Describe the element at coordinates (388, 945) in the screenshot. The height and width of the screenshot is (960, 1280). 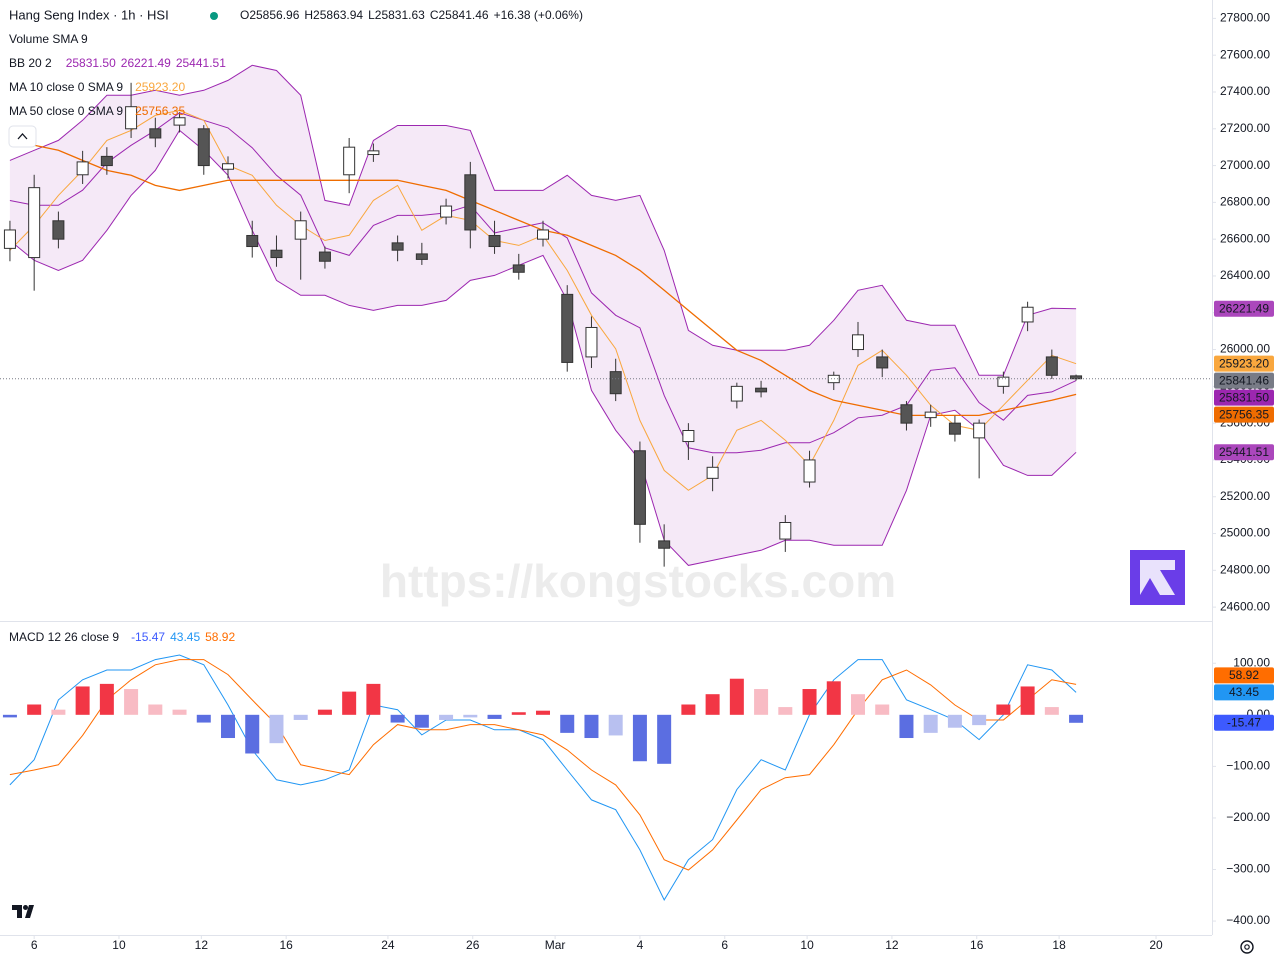
I see `x-tick-label: 24` at that location.